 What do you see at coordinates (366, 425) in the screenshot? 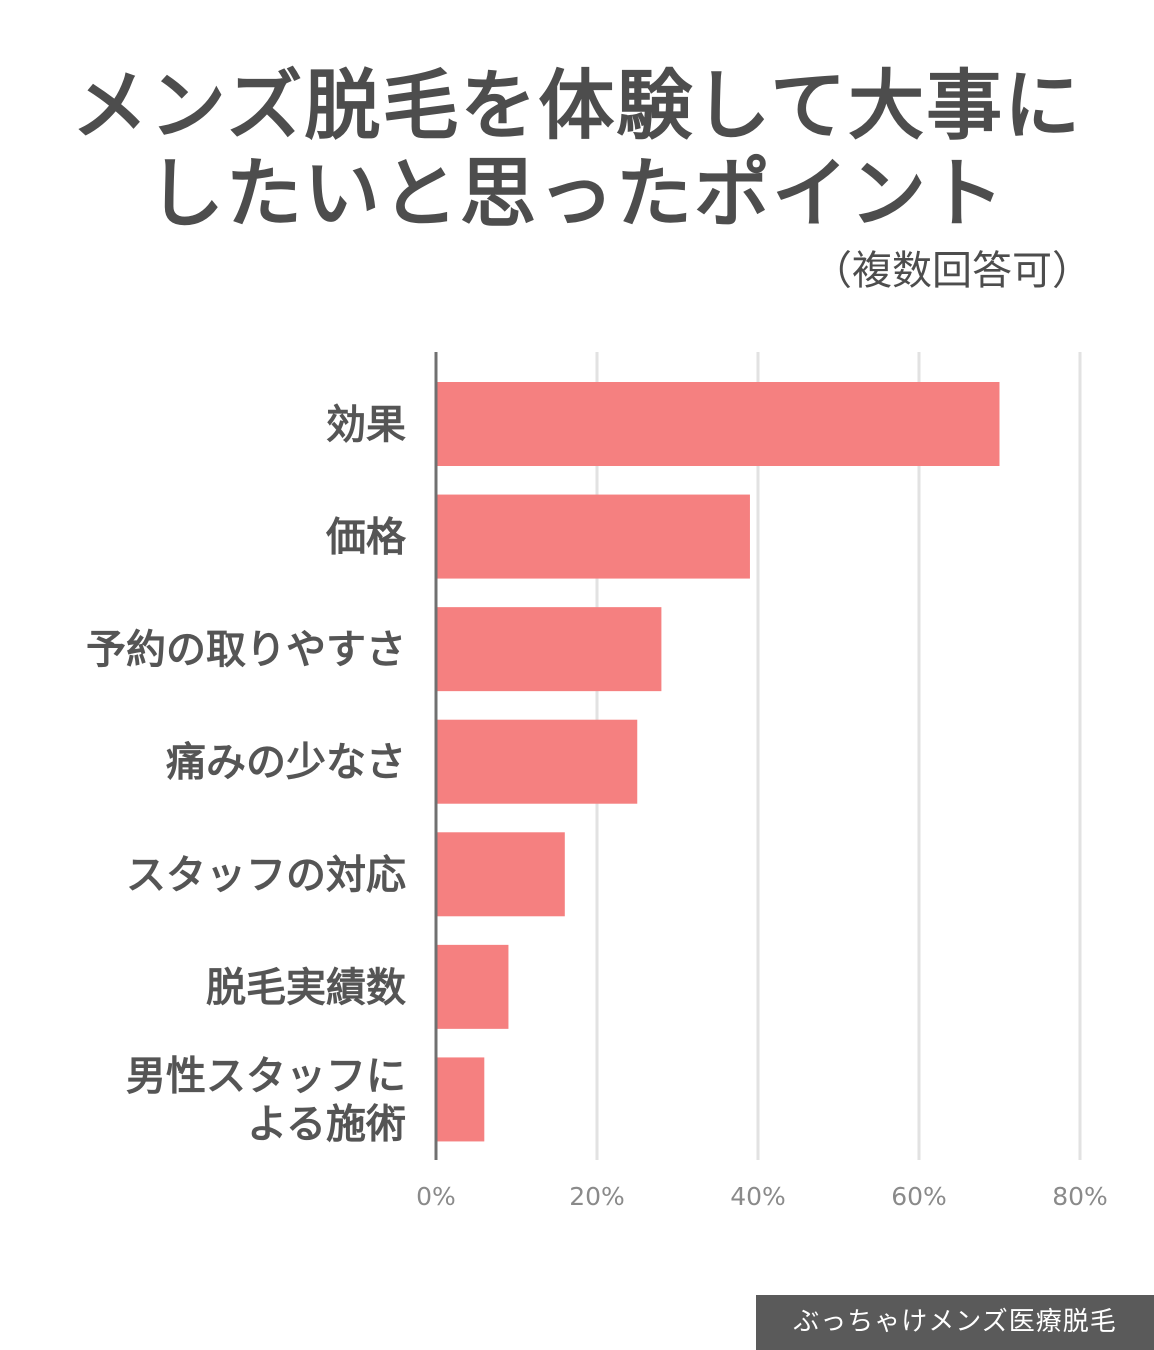
I see `category-label: 効果` at bounding box center [366, 425].